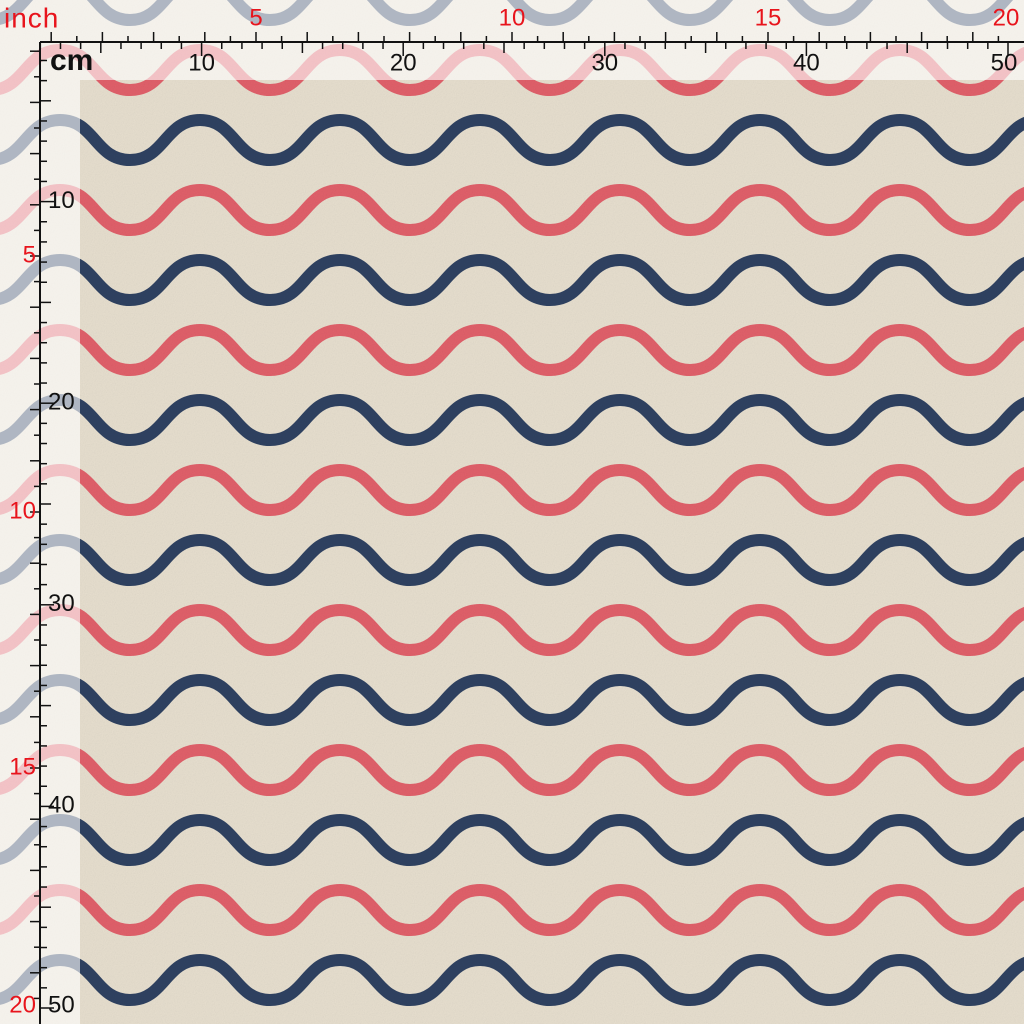  I want to click on ruler-overlay, so click(552, 40).